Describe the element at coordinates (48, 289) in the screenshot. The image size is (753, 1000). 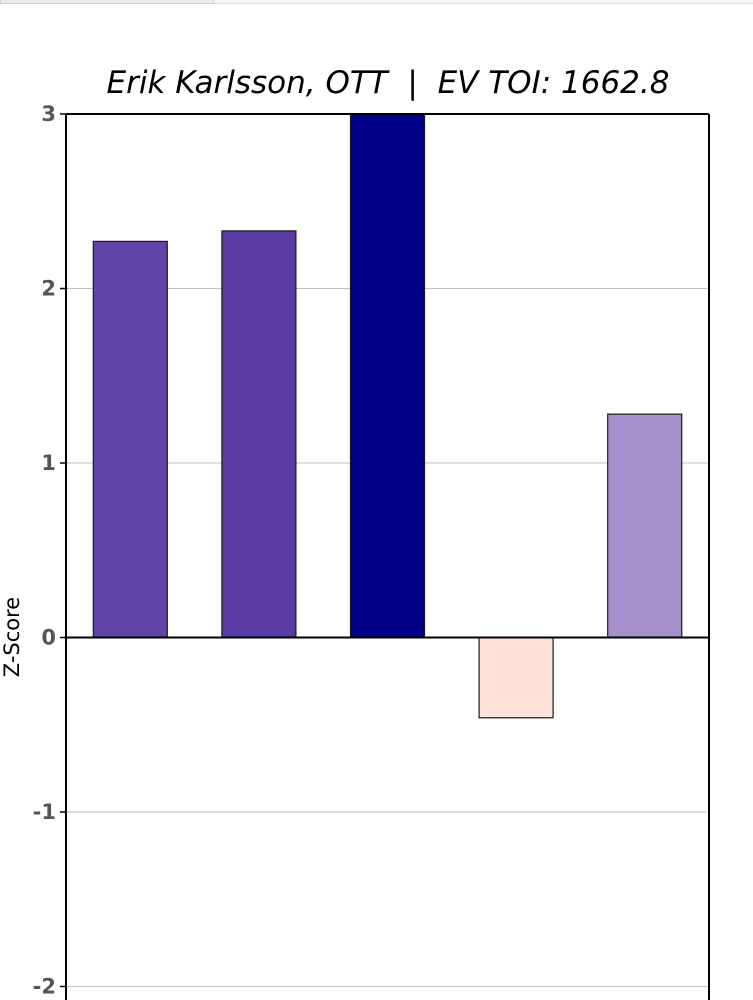
I see `y-tick-label: 2` at that location.